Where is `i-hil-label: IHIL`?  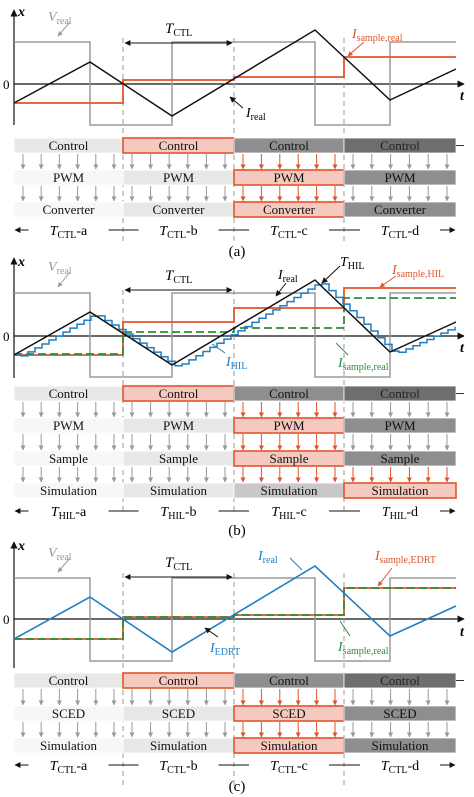
i-hil-label: IHIL is located at coordinates (236, 363).